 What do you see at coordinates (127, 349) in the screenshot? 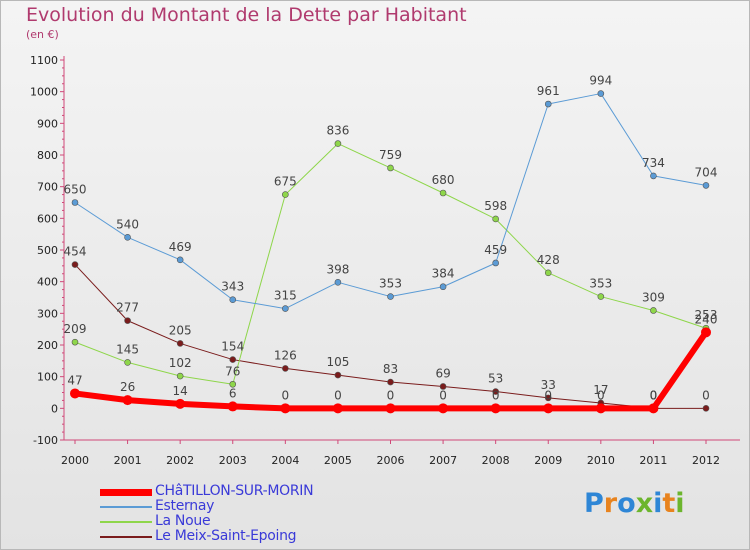
I see `data-label: 145` at bounding box center [127, 349].